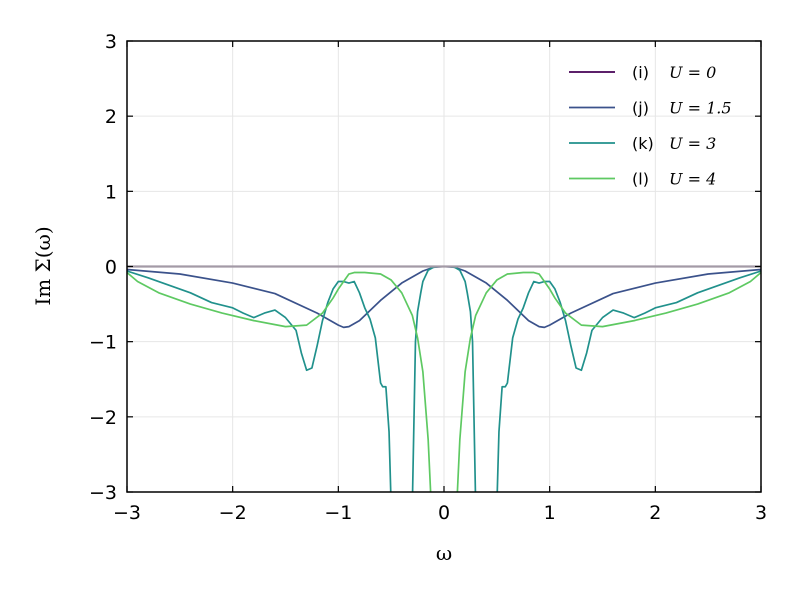  I want to click on legend-math-1: U = 1.5, so click(700, 108).